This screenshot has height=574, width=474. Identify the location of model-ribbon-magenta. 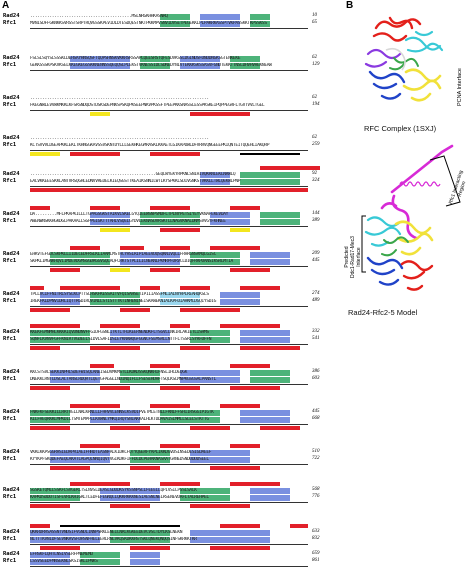
(417, 192).